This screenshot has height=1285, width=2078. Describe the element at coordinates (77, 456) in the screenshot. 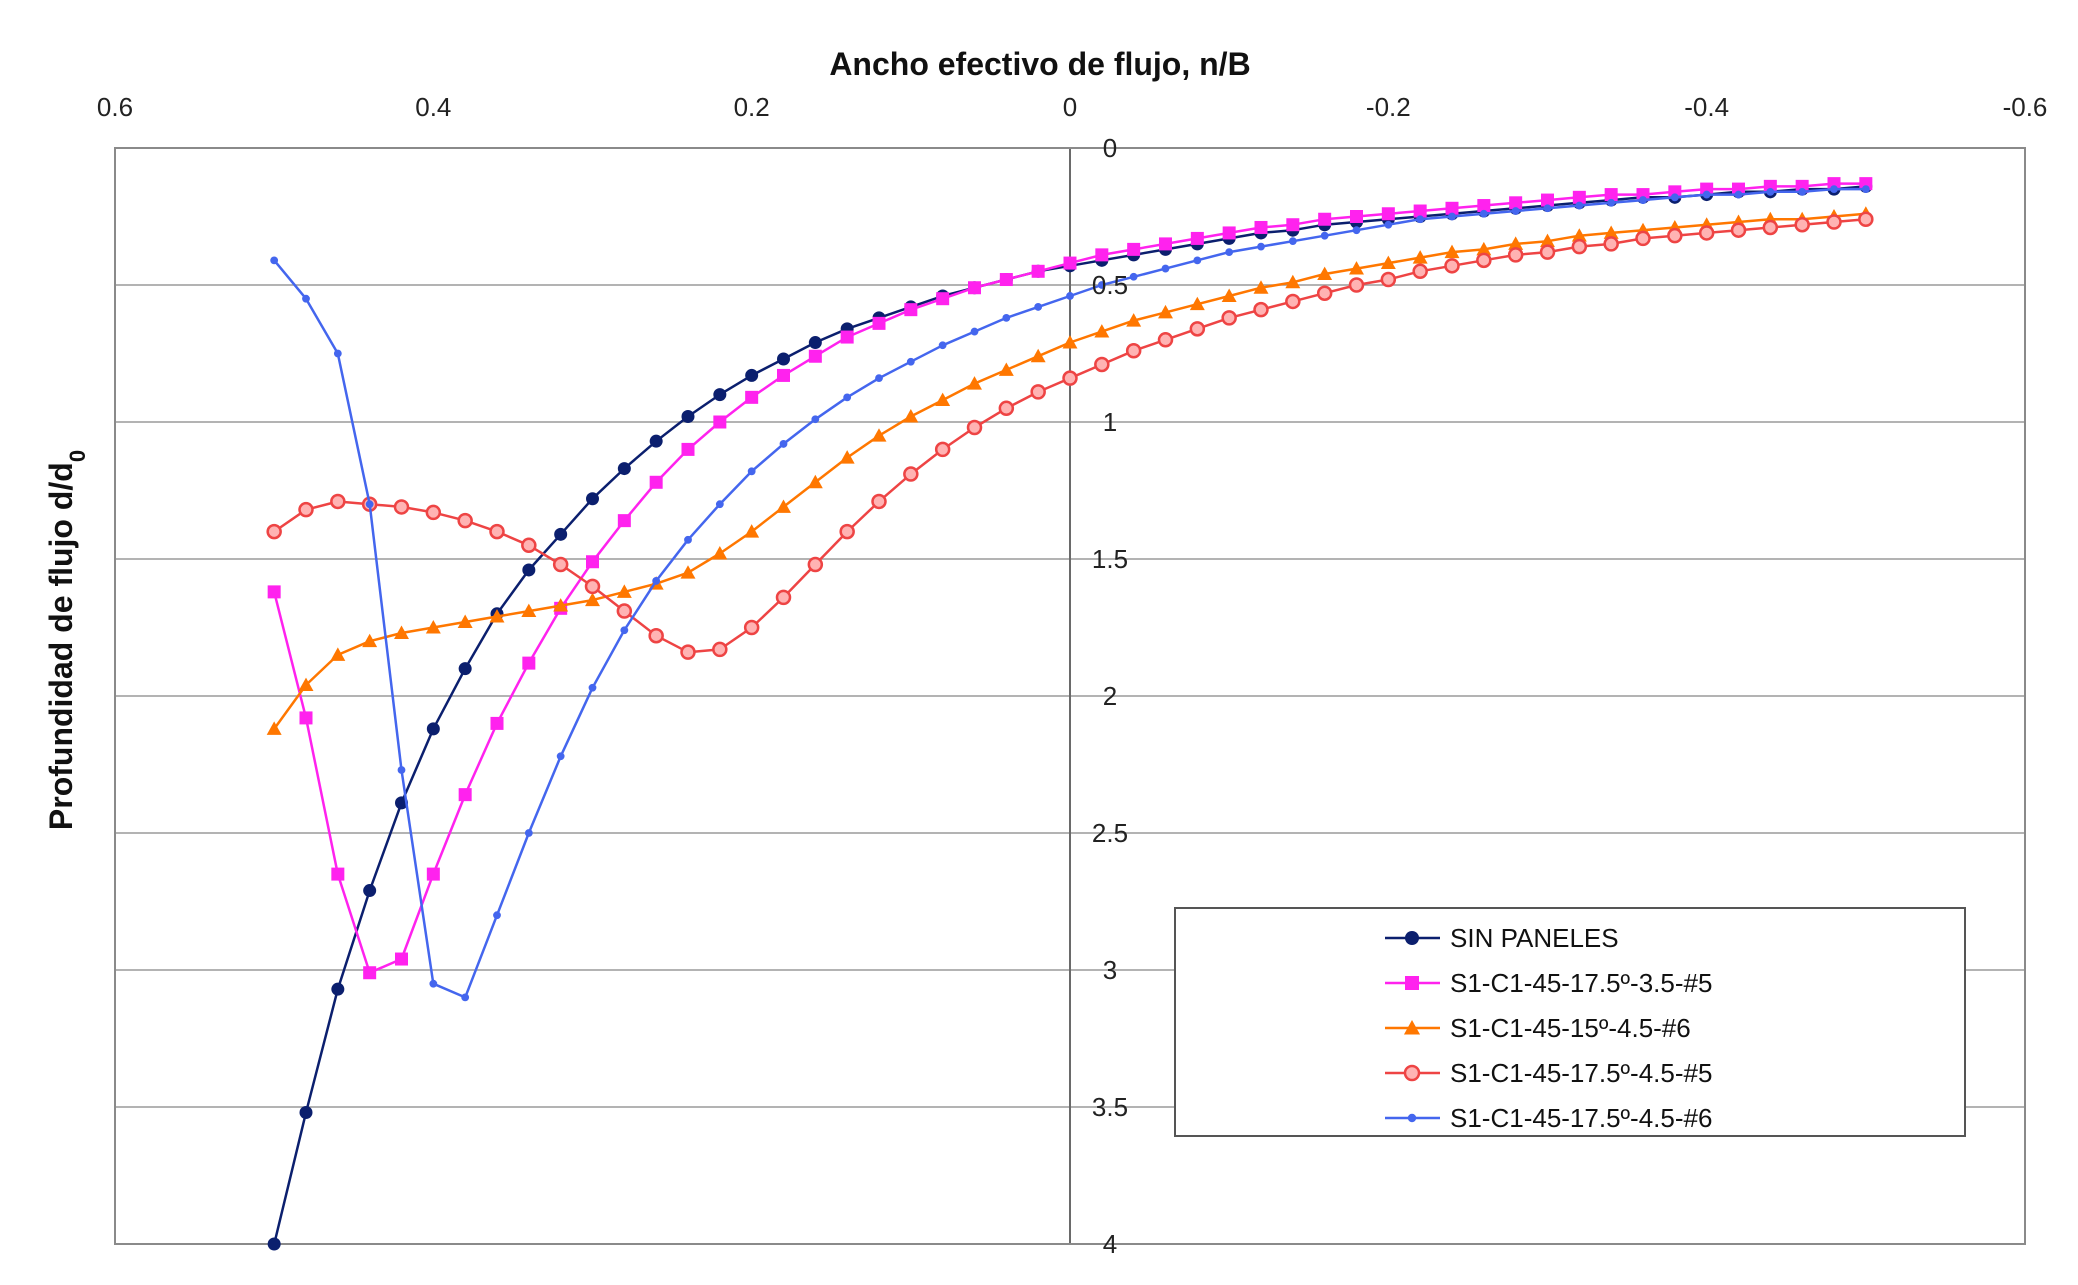

I see `y-axis-title-subscript: 0` at that location.